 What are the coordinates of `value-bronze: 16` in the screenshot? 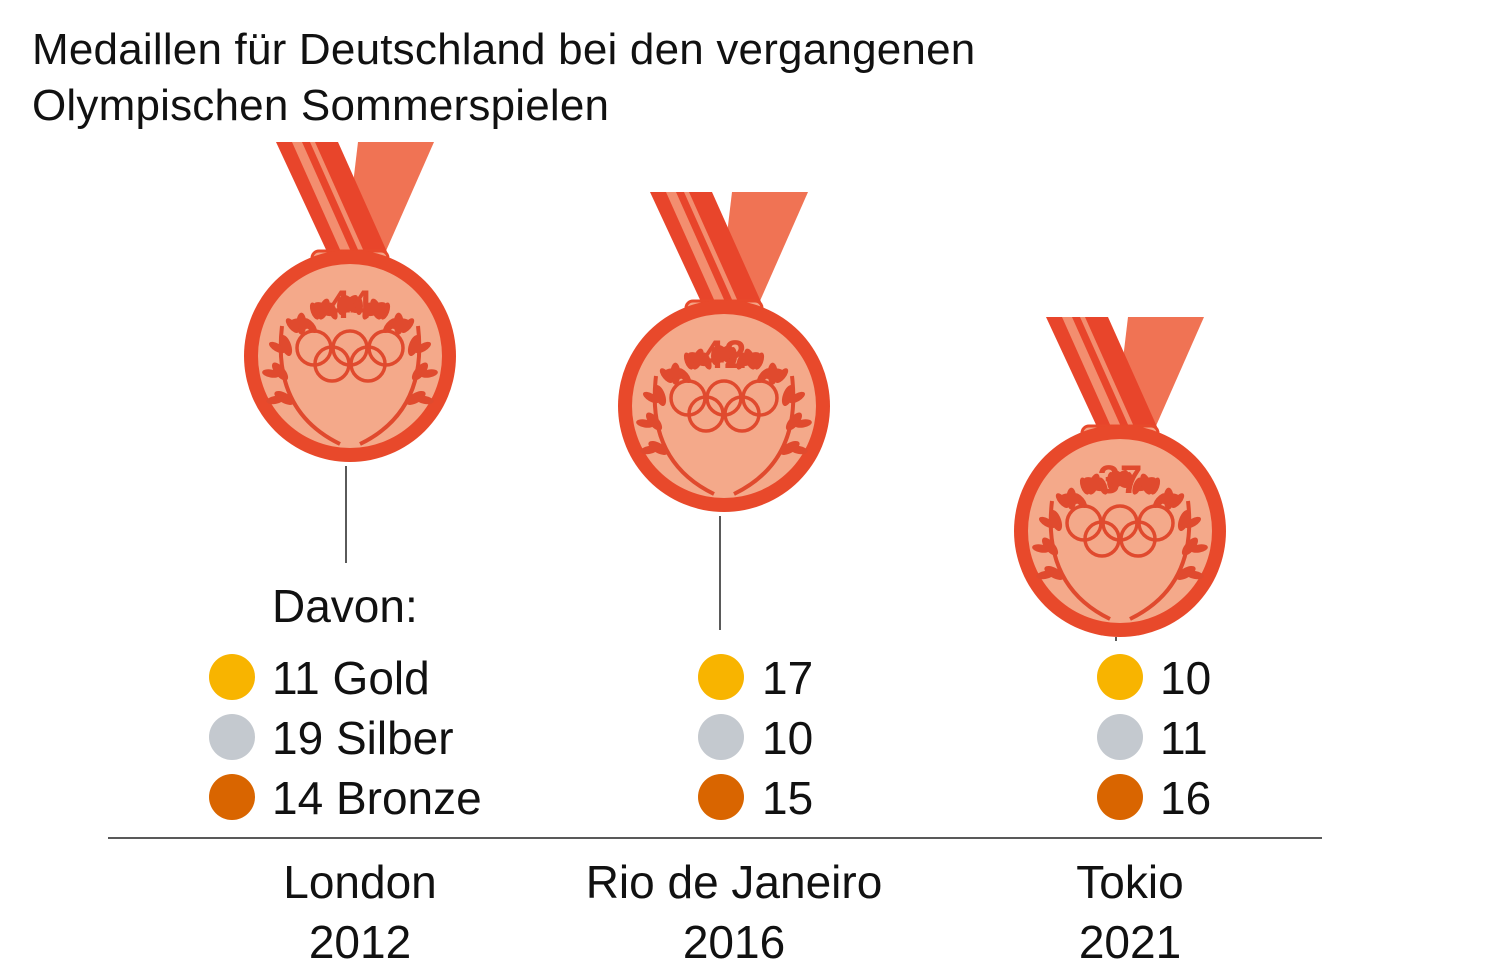 It's located at (1185, 798).